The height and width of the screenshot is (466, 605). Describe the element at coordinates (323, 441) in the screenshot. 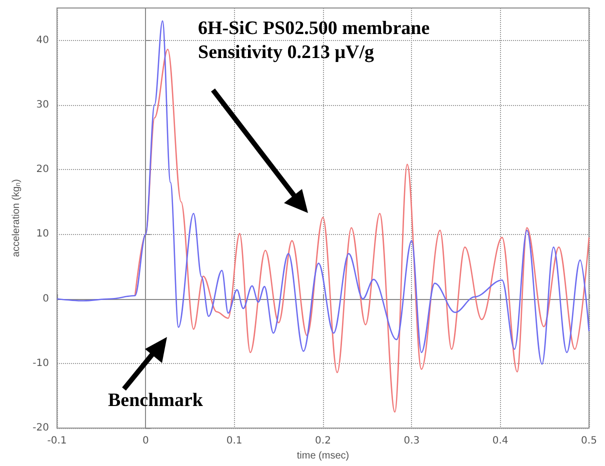

I see `x-tick-label: 0.2` at that location.